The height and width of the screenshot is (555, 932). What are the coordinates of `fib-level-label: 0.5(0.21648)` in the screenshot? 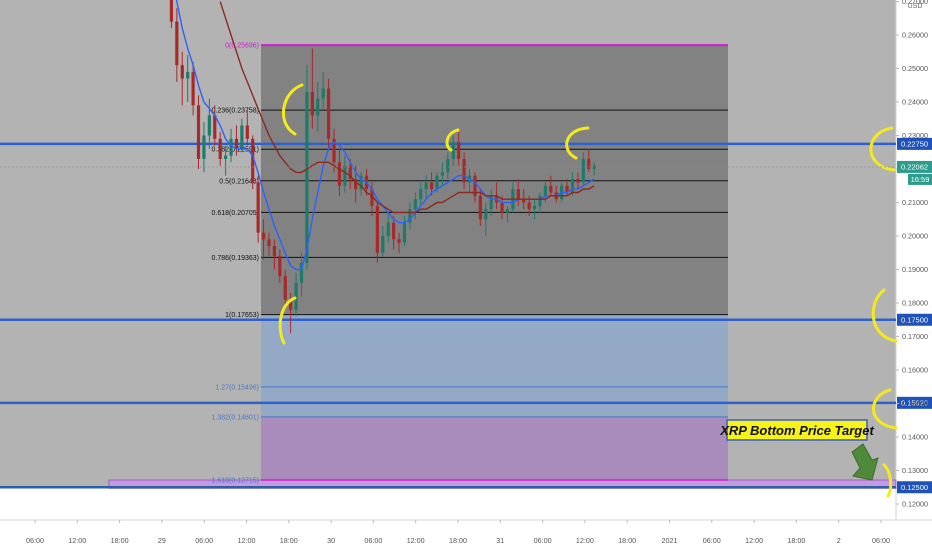 It's located at (239, 181).